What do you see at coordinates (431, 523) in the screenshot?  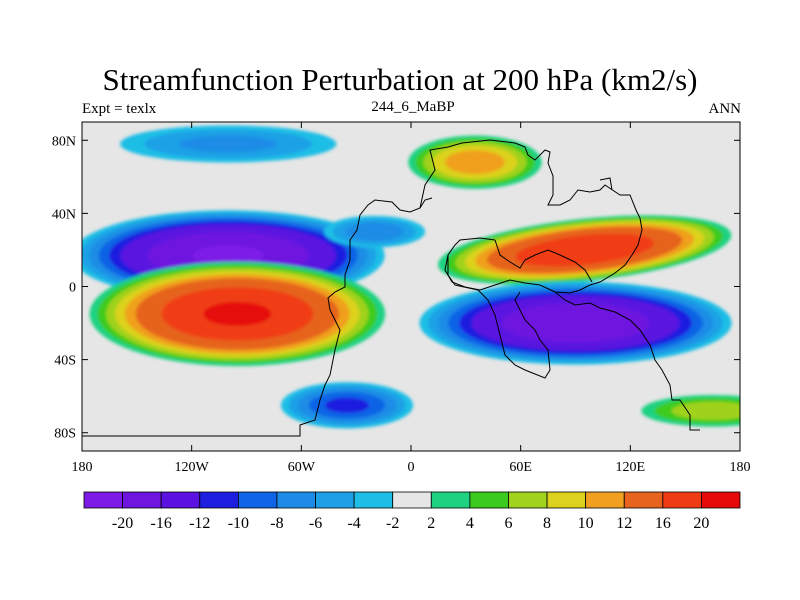 I see `colorbar-label: 2` at bounding box center [431, 523].